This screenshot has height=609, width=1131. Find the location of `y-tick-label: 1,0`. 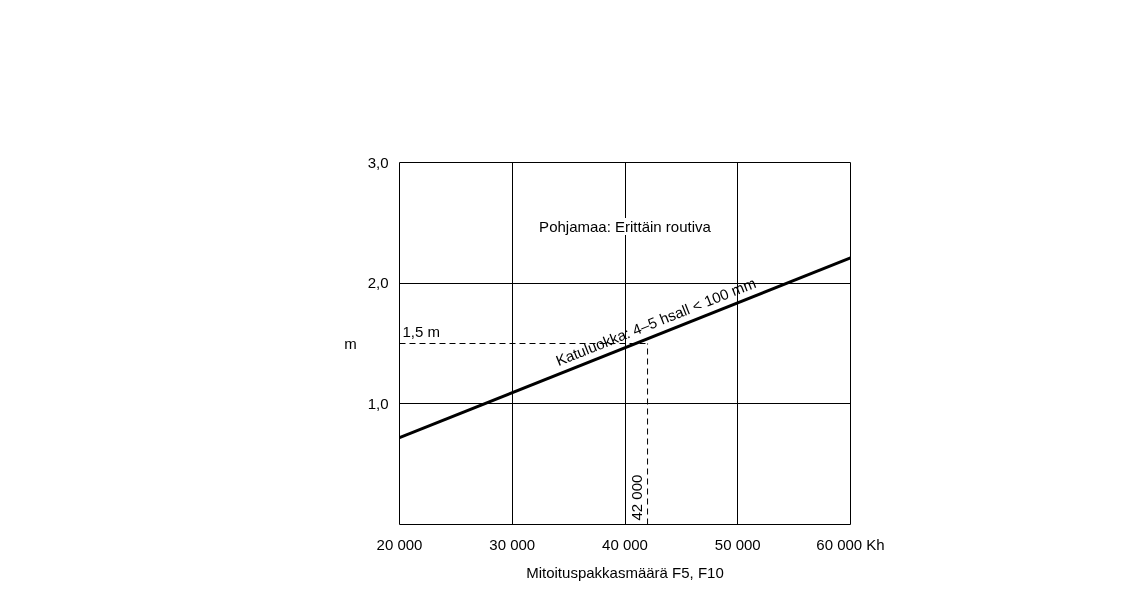

y-tick-label: 1,0 is located at coordinates (378, 403).